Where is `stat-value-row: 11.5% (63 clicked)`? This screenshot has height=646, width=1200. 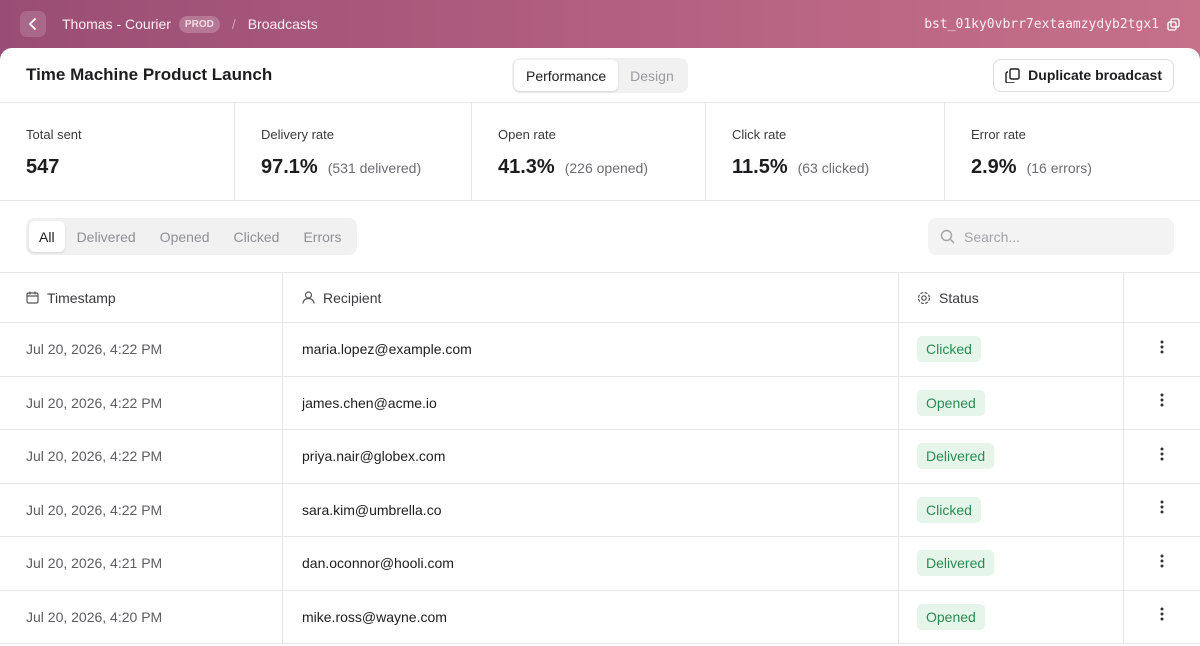
stat-value-row: 11.5% (63 clicked) is located at coordinates (825, 167).